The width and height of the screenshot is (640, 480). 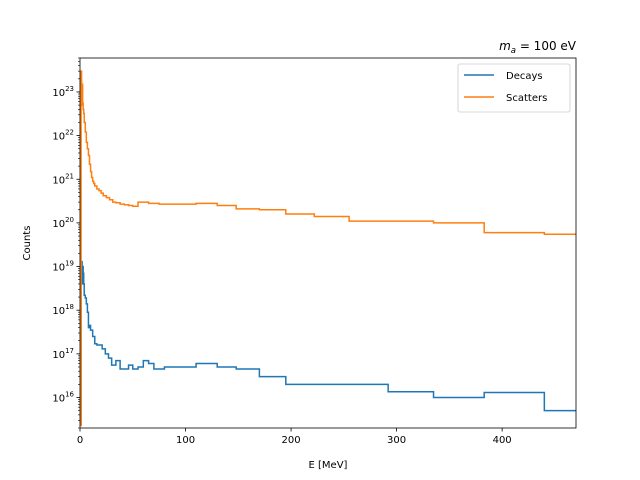 What do you see at coordinates (63, 179) in the screenshot?
I see `y-tick-label: 1021` at bounding box center [63, 179].